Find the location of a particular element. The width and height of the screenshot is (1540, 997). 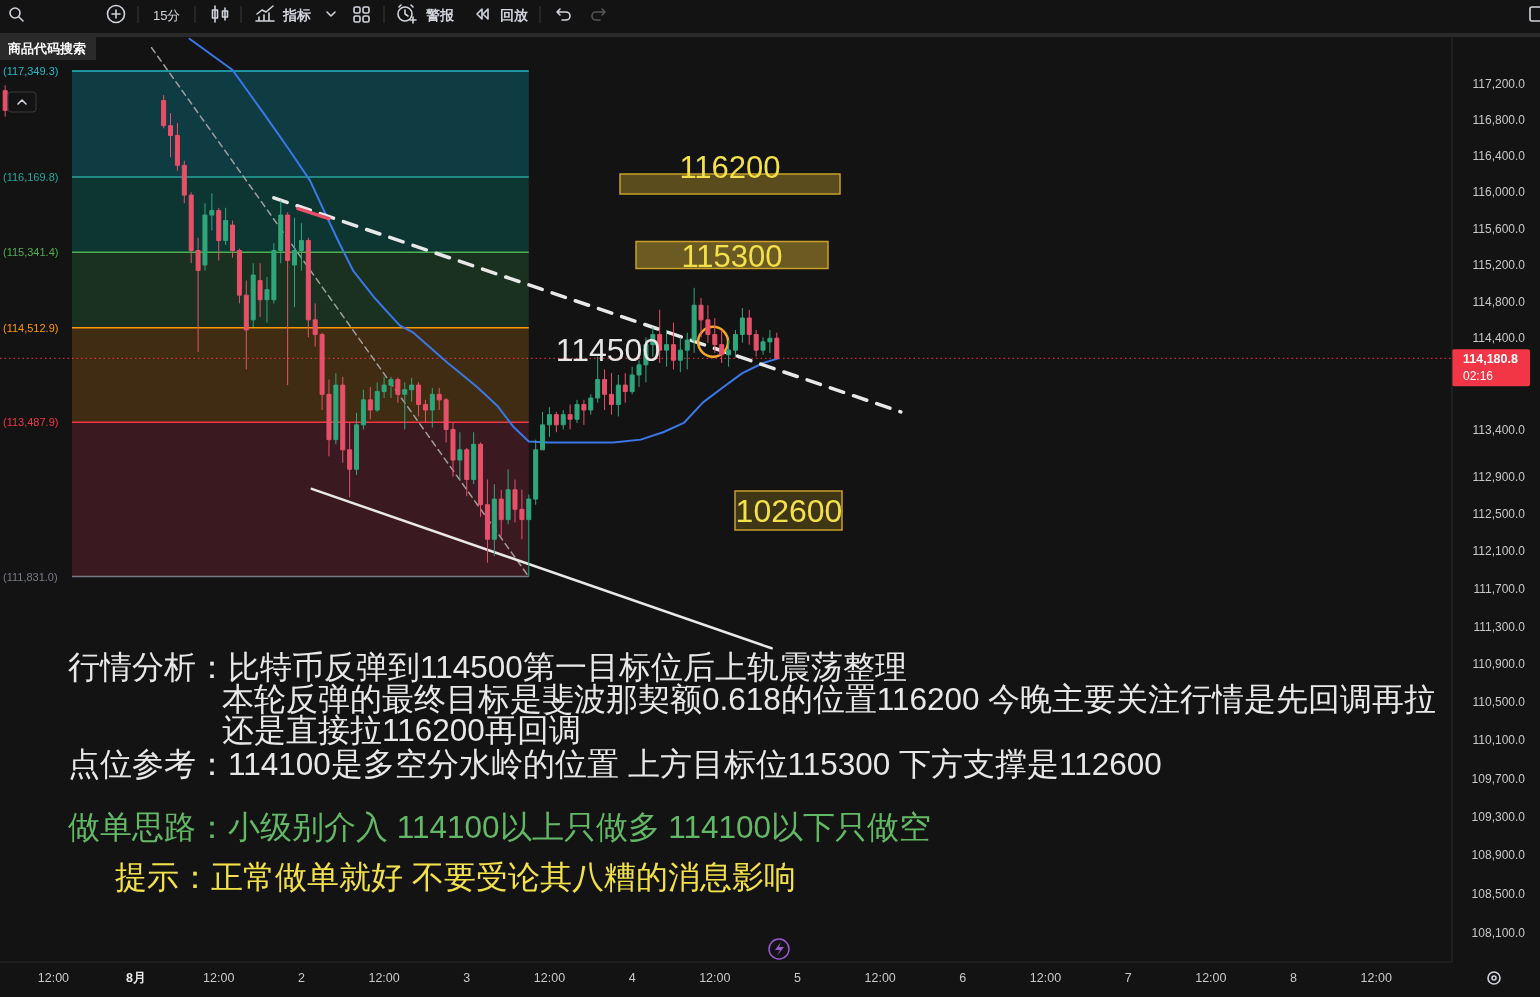

y-tick-label: 108,900.0 is located at coordinates (1498, 855).